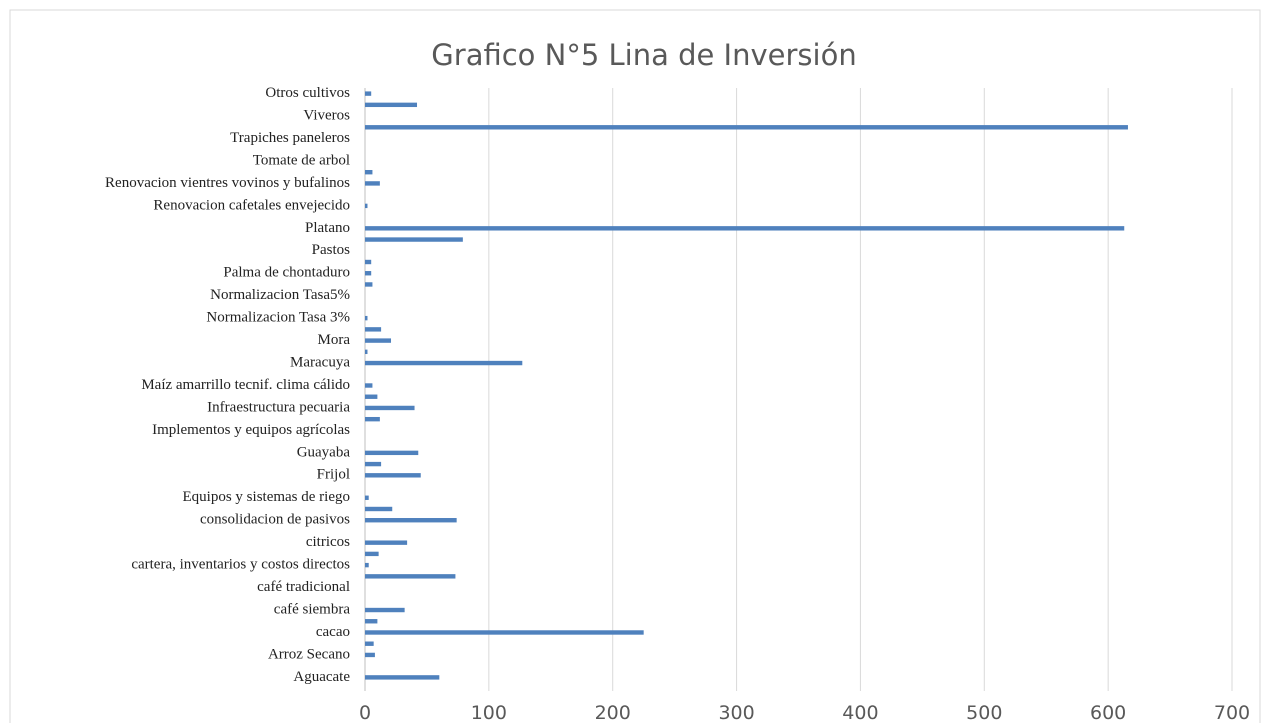 The height and width of the screenshot is (723, 1267). Describe the element at coordinates (286, 273) in the screenshot. I see `y-tick-label: Palma de chontaduro` at that location.